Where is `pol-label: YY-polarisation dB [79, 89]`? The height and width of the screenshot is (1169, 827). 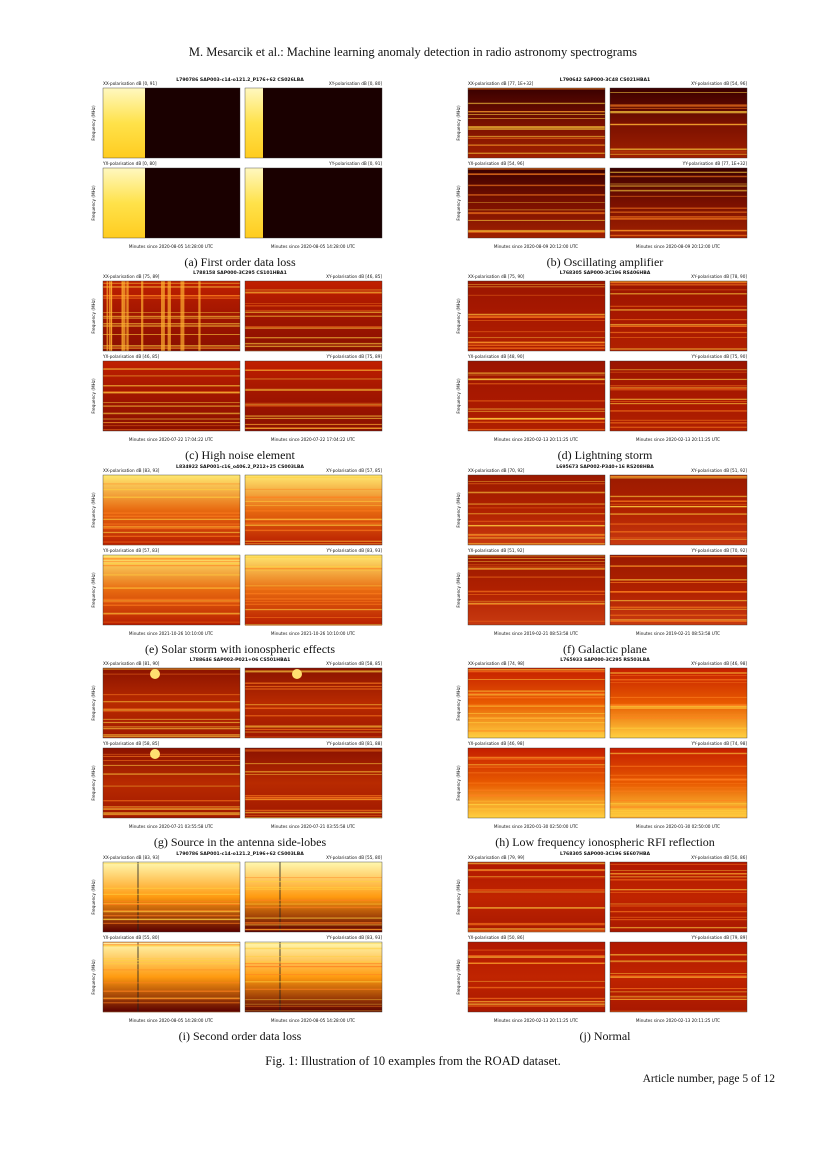
pol-label: YY-polarisation dB [79, 89] is located at coordinates (718, 937).